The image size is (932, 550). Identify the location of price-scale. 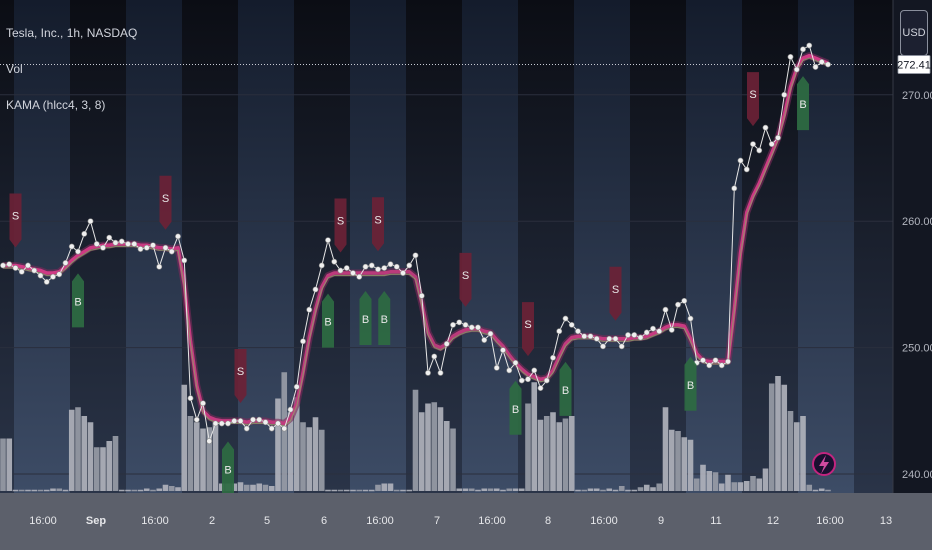
(912, 246).